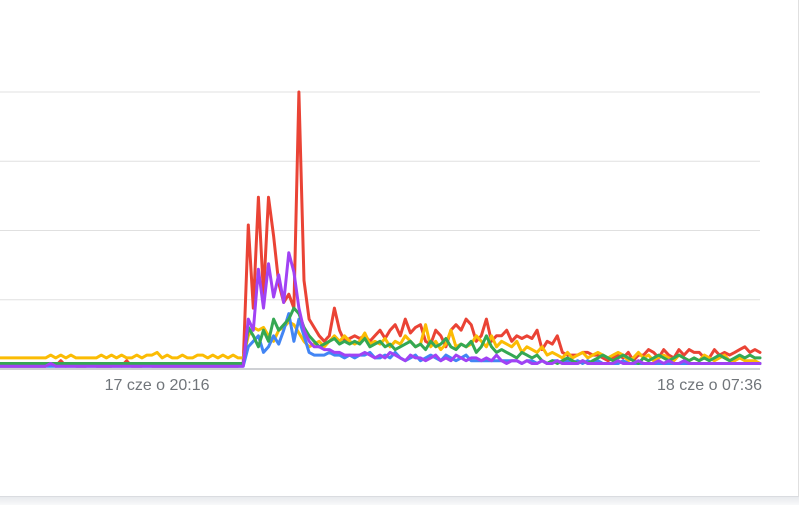 This screenshot has width=799, height=505. Describe the element at coordinates (399, 501) in the screenshot. I see `card-shadow` at that location.